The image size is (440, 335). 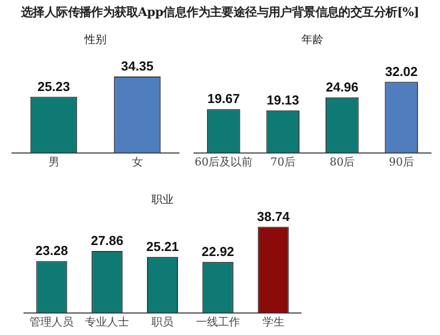 I want to click on x-tick-label: 专业人士, so click(x=107, y=321).